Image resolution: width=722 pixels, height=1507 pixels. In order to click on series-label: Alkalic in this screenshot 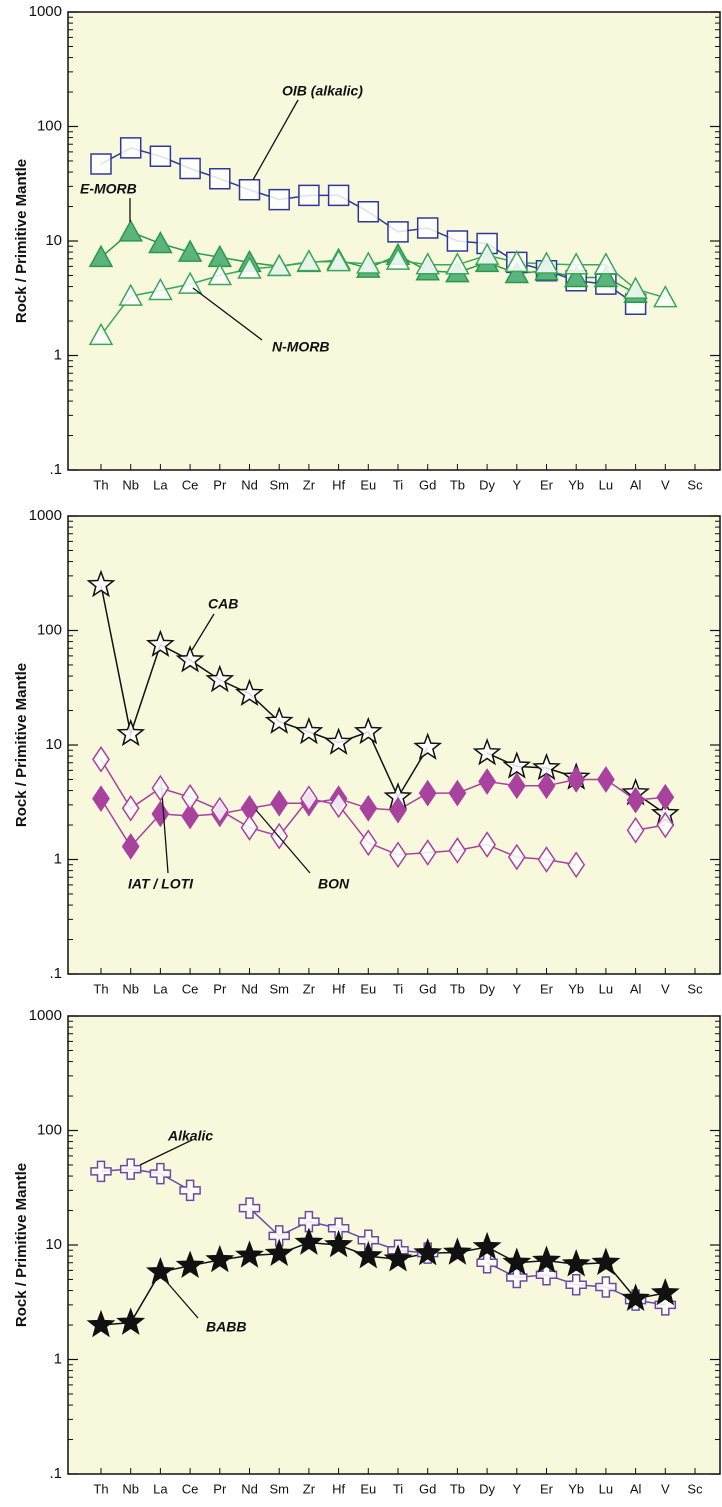, I will do `click(190, 1136)`.